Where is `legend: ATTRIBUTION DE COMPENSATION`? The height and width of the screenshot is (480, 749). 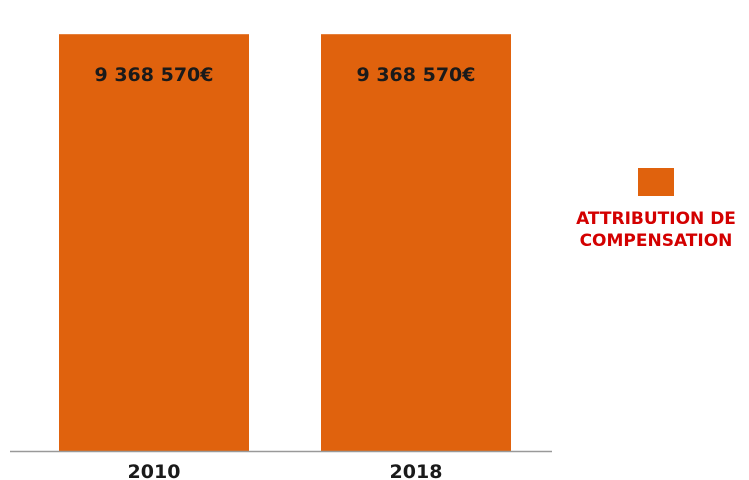 legend: ATTRIBUTION DE COMPENSATION is located at coordinates (656, 210).